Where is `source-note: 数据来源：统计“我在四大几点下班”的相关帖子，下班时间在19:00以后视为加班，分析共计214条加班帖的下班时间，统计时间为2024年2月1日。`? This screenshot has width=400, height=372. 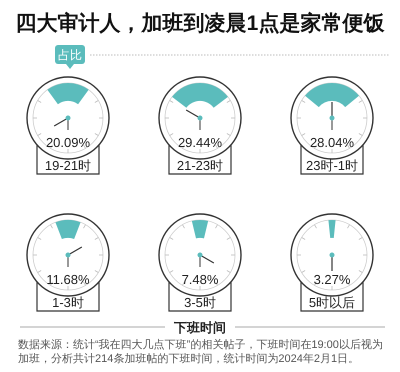
source-note: 数据来源：统计“我在四大几点下班”的相关帖子，下班时间在19:00以后视为加班，分析共计214条加班帖的下班时间，统计时间为2024年2月1日。 is located at coordinates (201, 352).